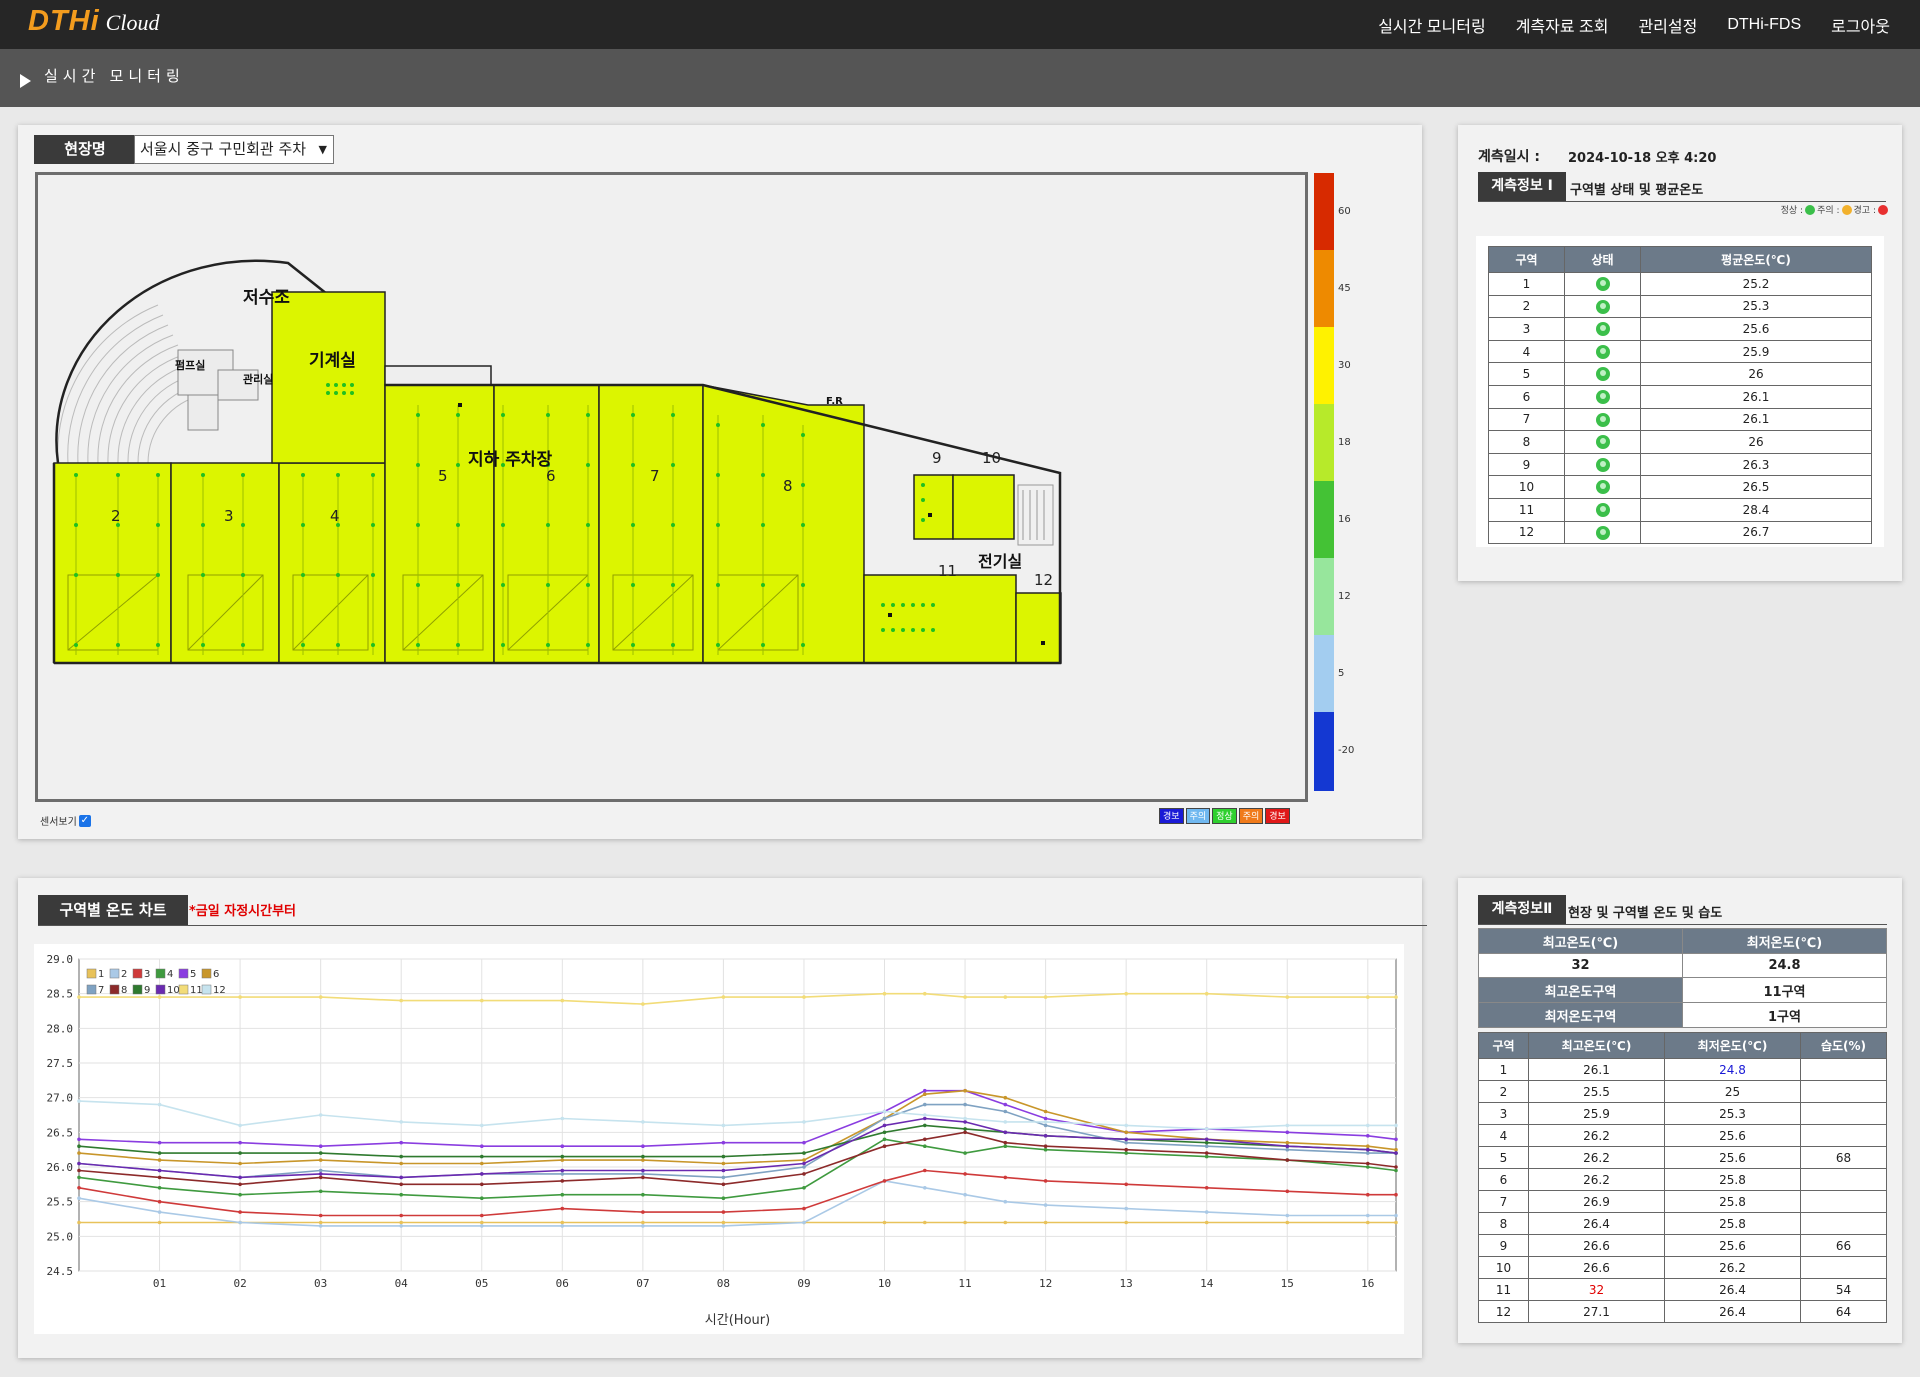 The image size is (1920, 1377). Describe the element at coordinates (1503, 1201) in the screenshot. I see `zone-cell: 7` at that location.